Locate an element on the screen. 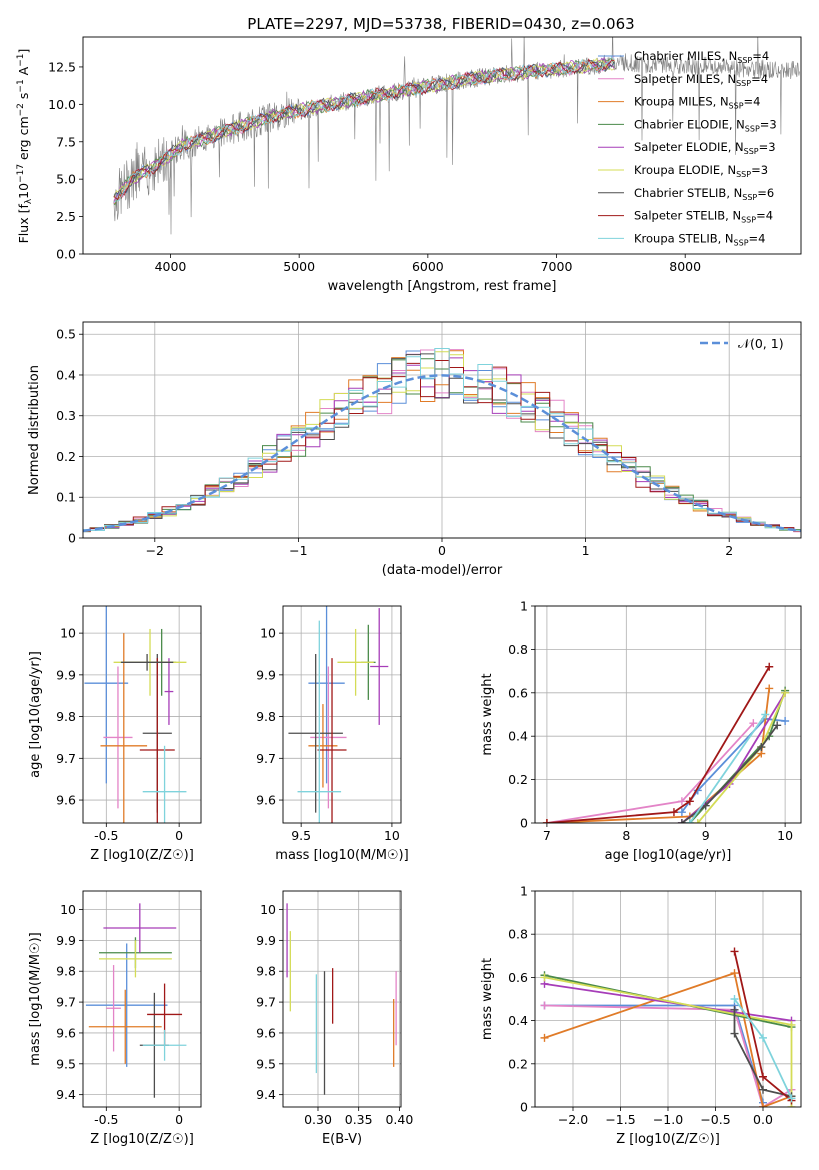 The width and height of the screenshot is (819, 1170). y-tick-label: 9.8 is located at coordinates (66, 716).